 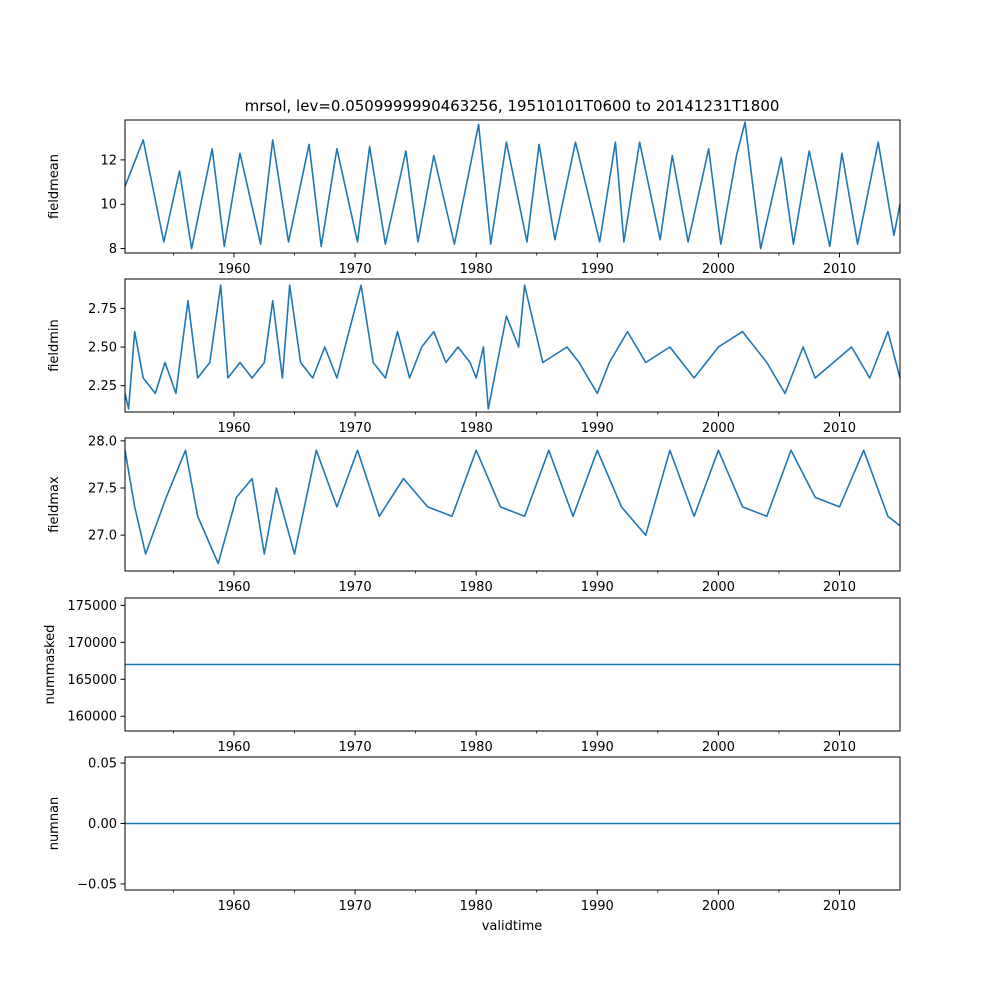 What do you see at coordinates (54, 824) in the screenshot?
I see `y-axis-label-numnan: numnan` at bounding box center [54, 824].